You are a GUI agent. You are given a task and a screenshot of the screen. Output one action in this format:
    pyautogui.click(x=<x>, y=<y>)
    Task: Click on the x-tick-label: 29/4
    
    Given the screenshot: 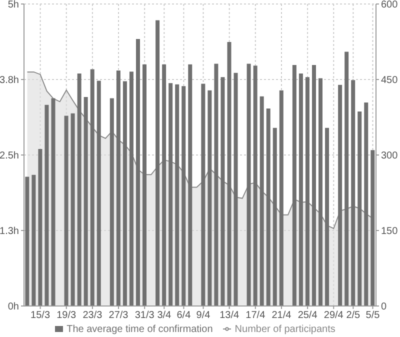 What is the action you would take?
    pyautogui.click(x=334, y=316)
    